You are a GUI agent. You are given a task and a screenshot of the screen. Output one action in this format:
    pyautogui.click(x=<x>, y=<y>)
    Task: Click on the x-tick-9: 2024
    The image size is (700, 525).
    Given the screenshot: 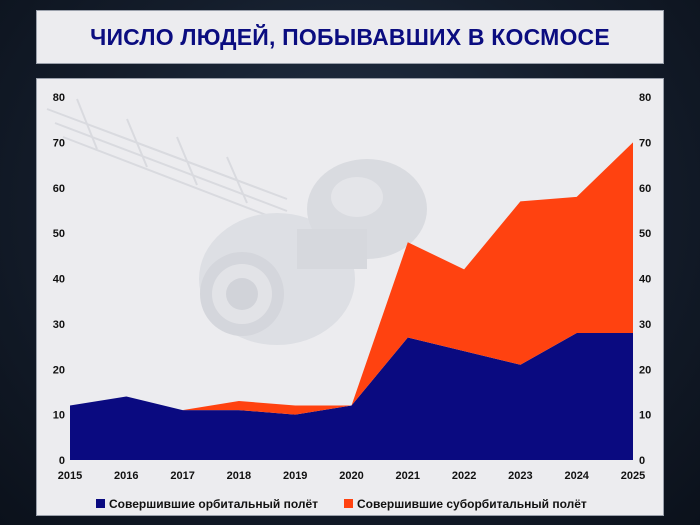 What is the action you would take?
    pyautogui.click(x=576, y=476)
    